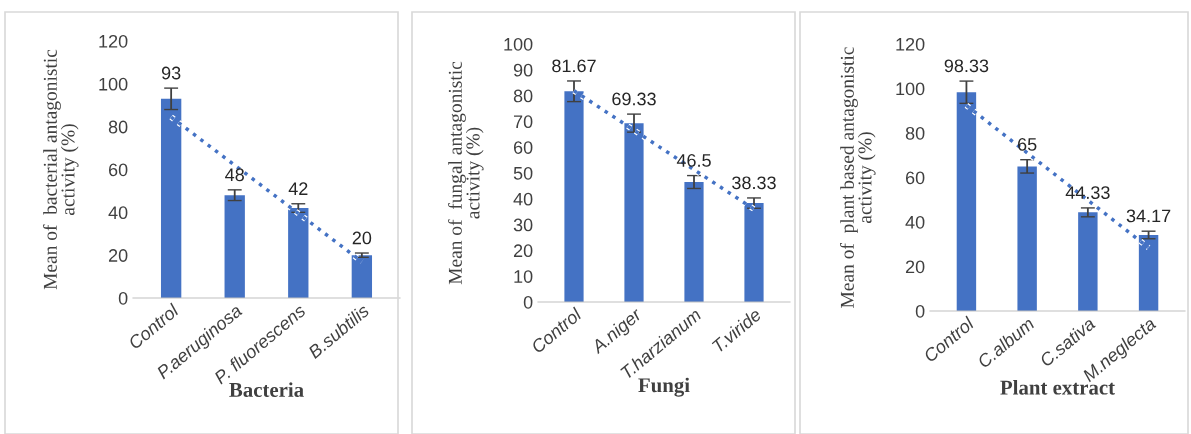 The height and width of the screenshot is (434, 1191). Describe the element at coordinates (1087, 193) in the screenshot. I see `data-label: 44.33` at that location.